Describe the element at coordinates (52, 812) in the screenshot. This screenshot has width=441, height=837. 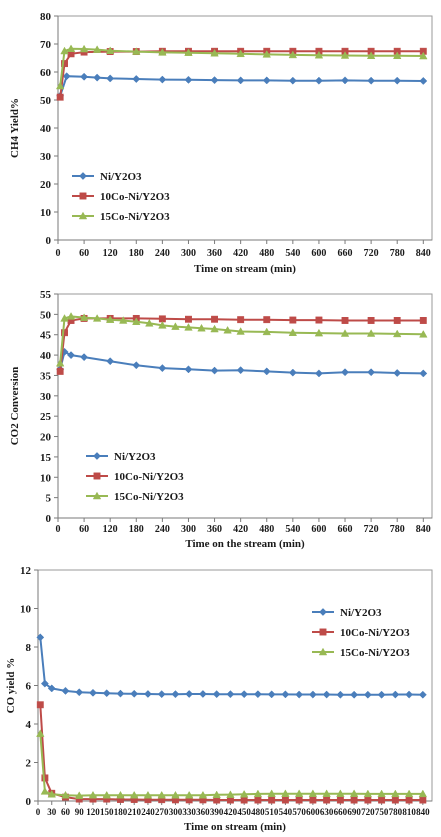
I see `x-tick-label: 30` at that location.